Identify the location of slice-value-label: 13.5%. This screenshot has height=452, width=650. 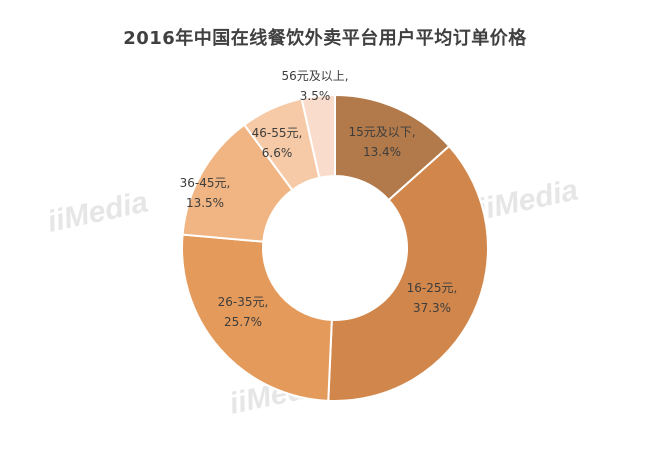
(205, 203).